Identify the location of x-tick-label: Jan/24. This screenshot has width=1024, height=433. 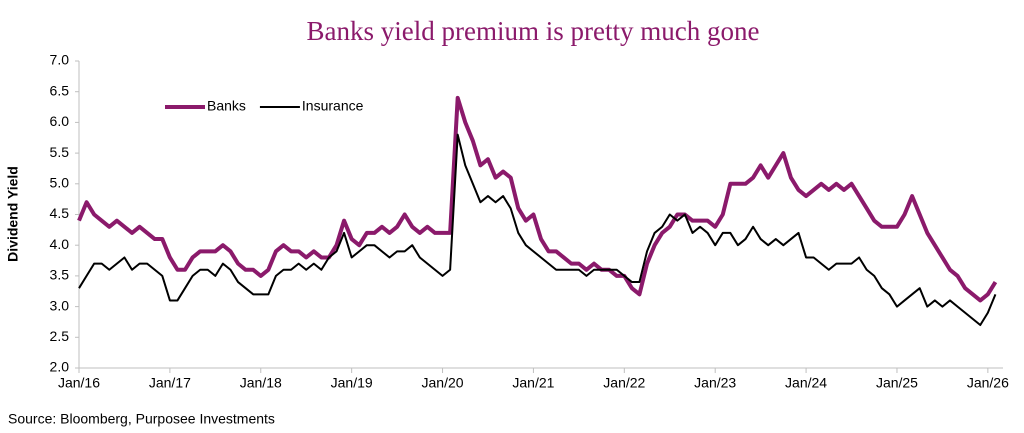
(806, 383).